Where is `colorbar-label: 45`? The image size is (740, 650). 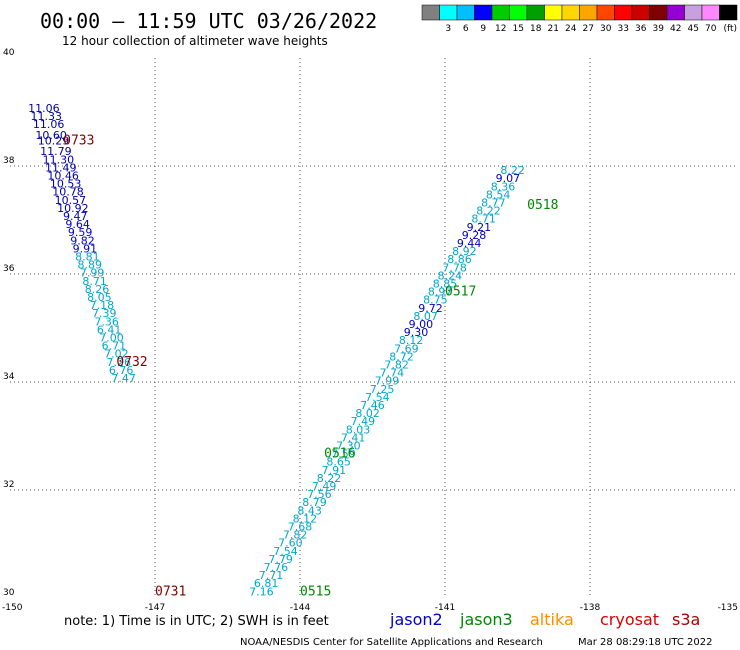 colorbar-label: 45 is located at coordinates (693, 29).